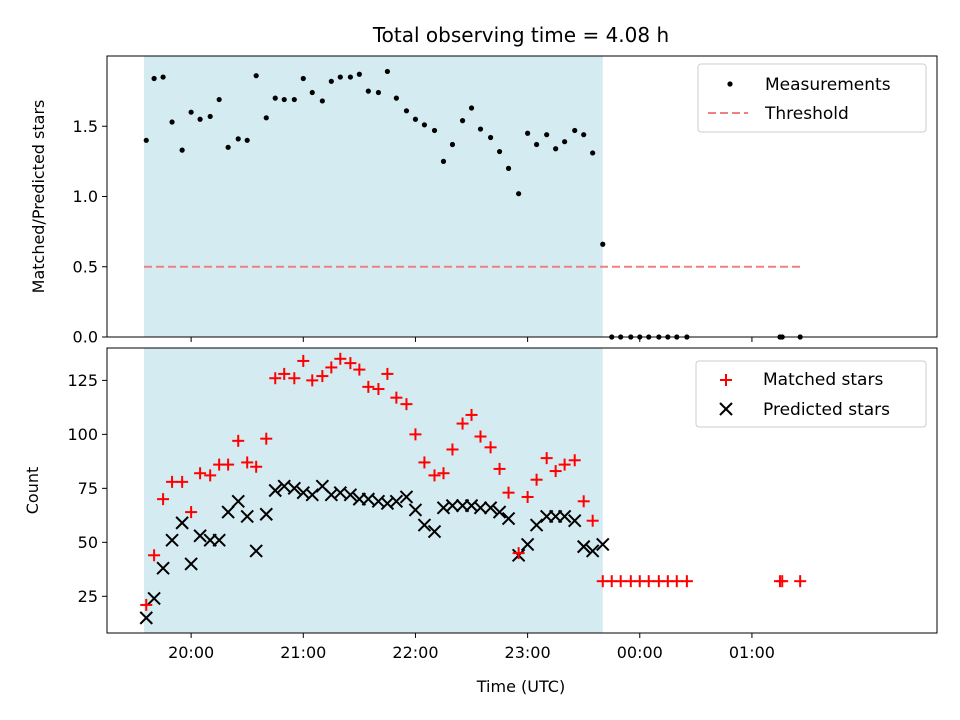 Image resolution: width=960 pixels, height=720 pixels. What do you see at coordinates (32, 491) in the screenshot?
I see `bottom-y-axis-label: Count` at bounding box center [32, 491].